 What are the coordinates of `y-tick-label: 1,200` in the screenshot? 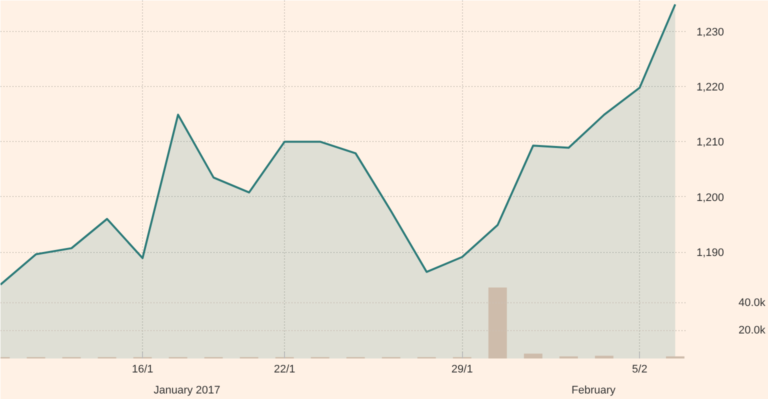 It's located at (710, 198).